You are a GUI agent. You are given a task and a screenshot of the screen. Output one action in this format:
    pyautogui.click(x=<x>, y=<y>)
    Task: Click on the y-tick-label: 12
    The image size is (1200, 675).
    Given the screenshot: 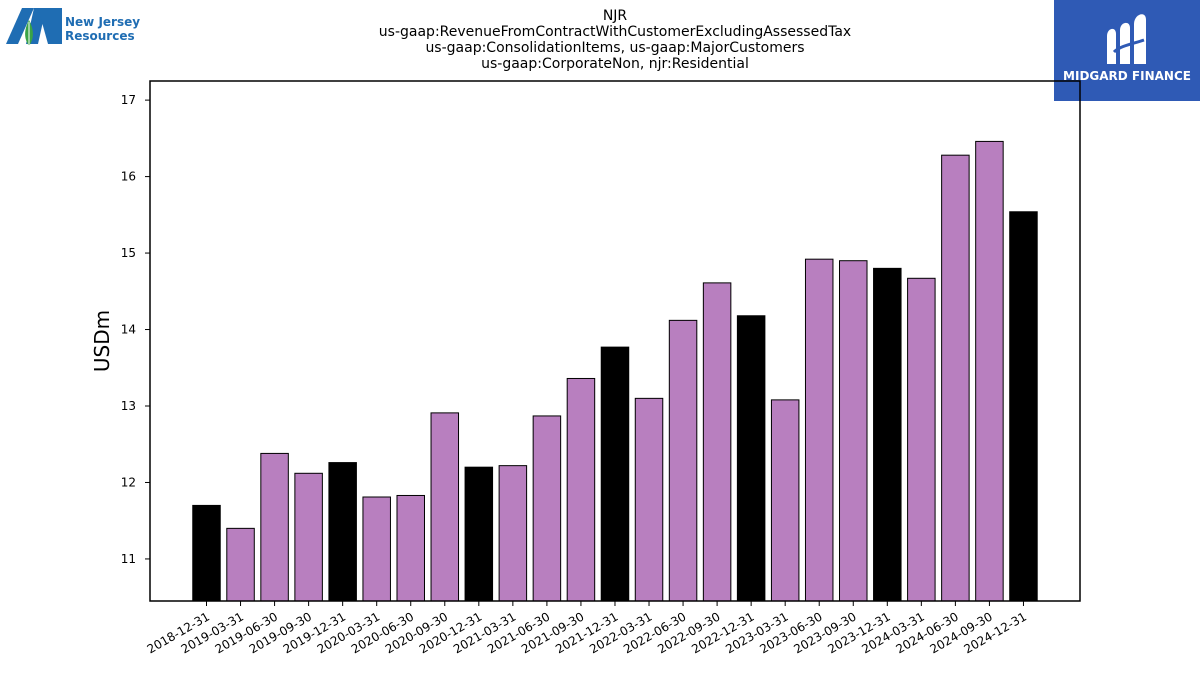 What is the action you would take?
    pyautogui.click(x=128, y=482)
    